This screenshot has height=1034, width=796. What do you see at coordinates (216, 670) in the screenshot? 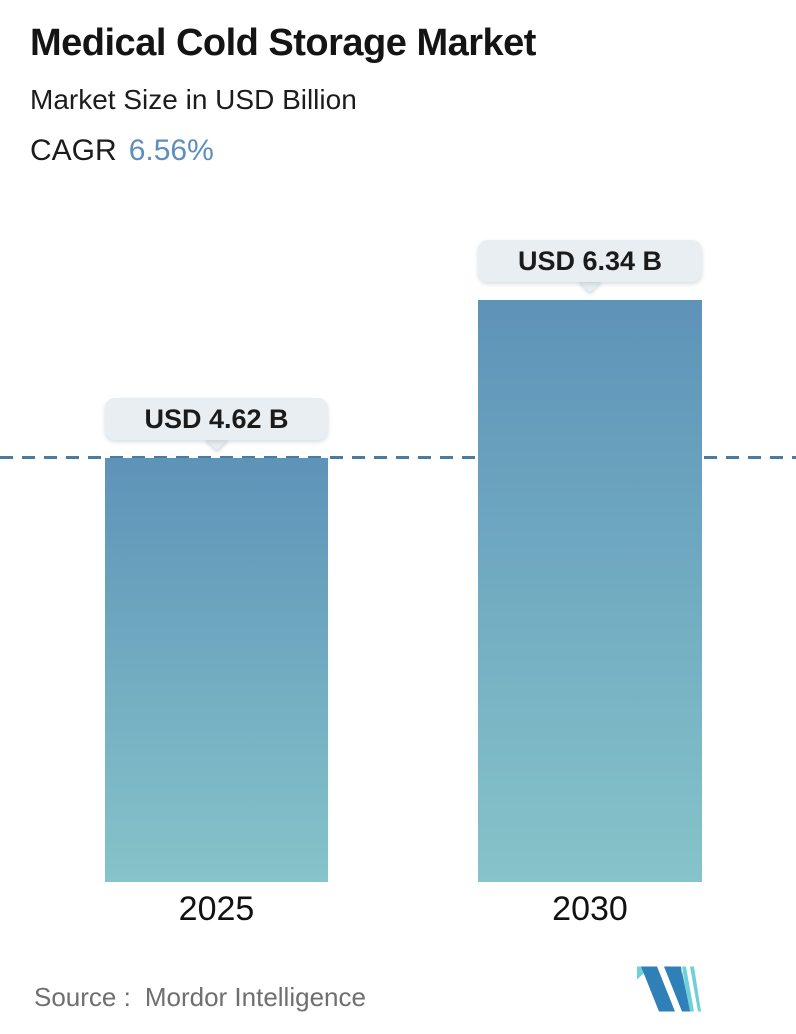
I see `bar-2025` at bounding box center [216, 670].